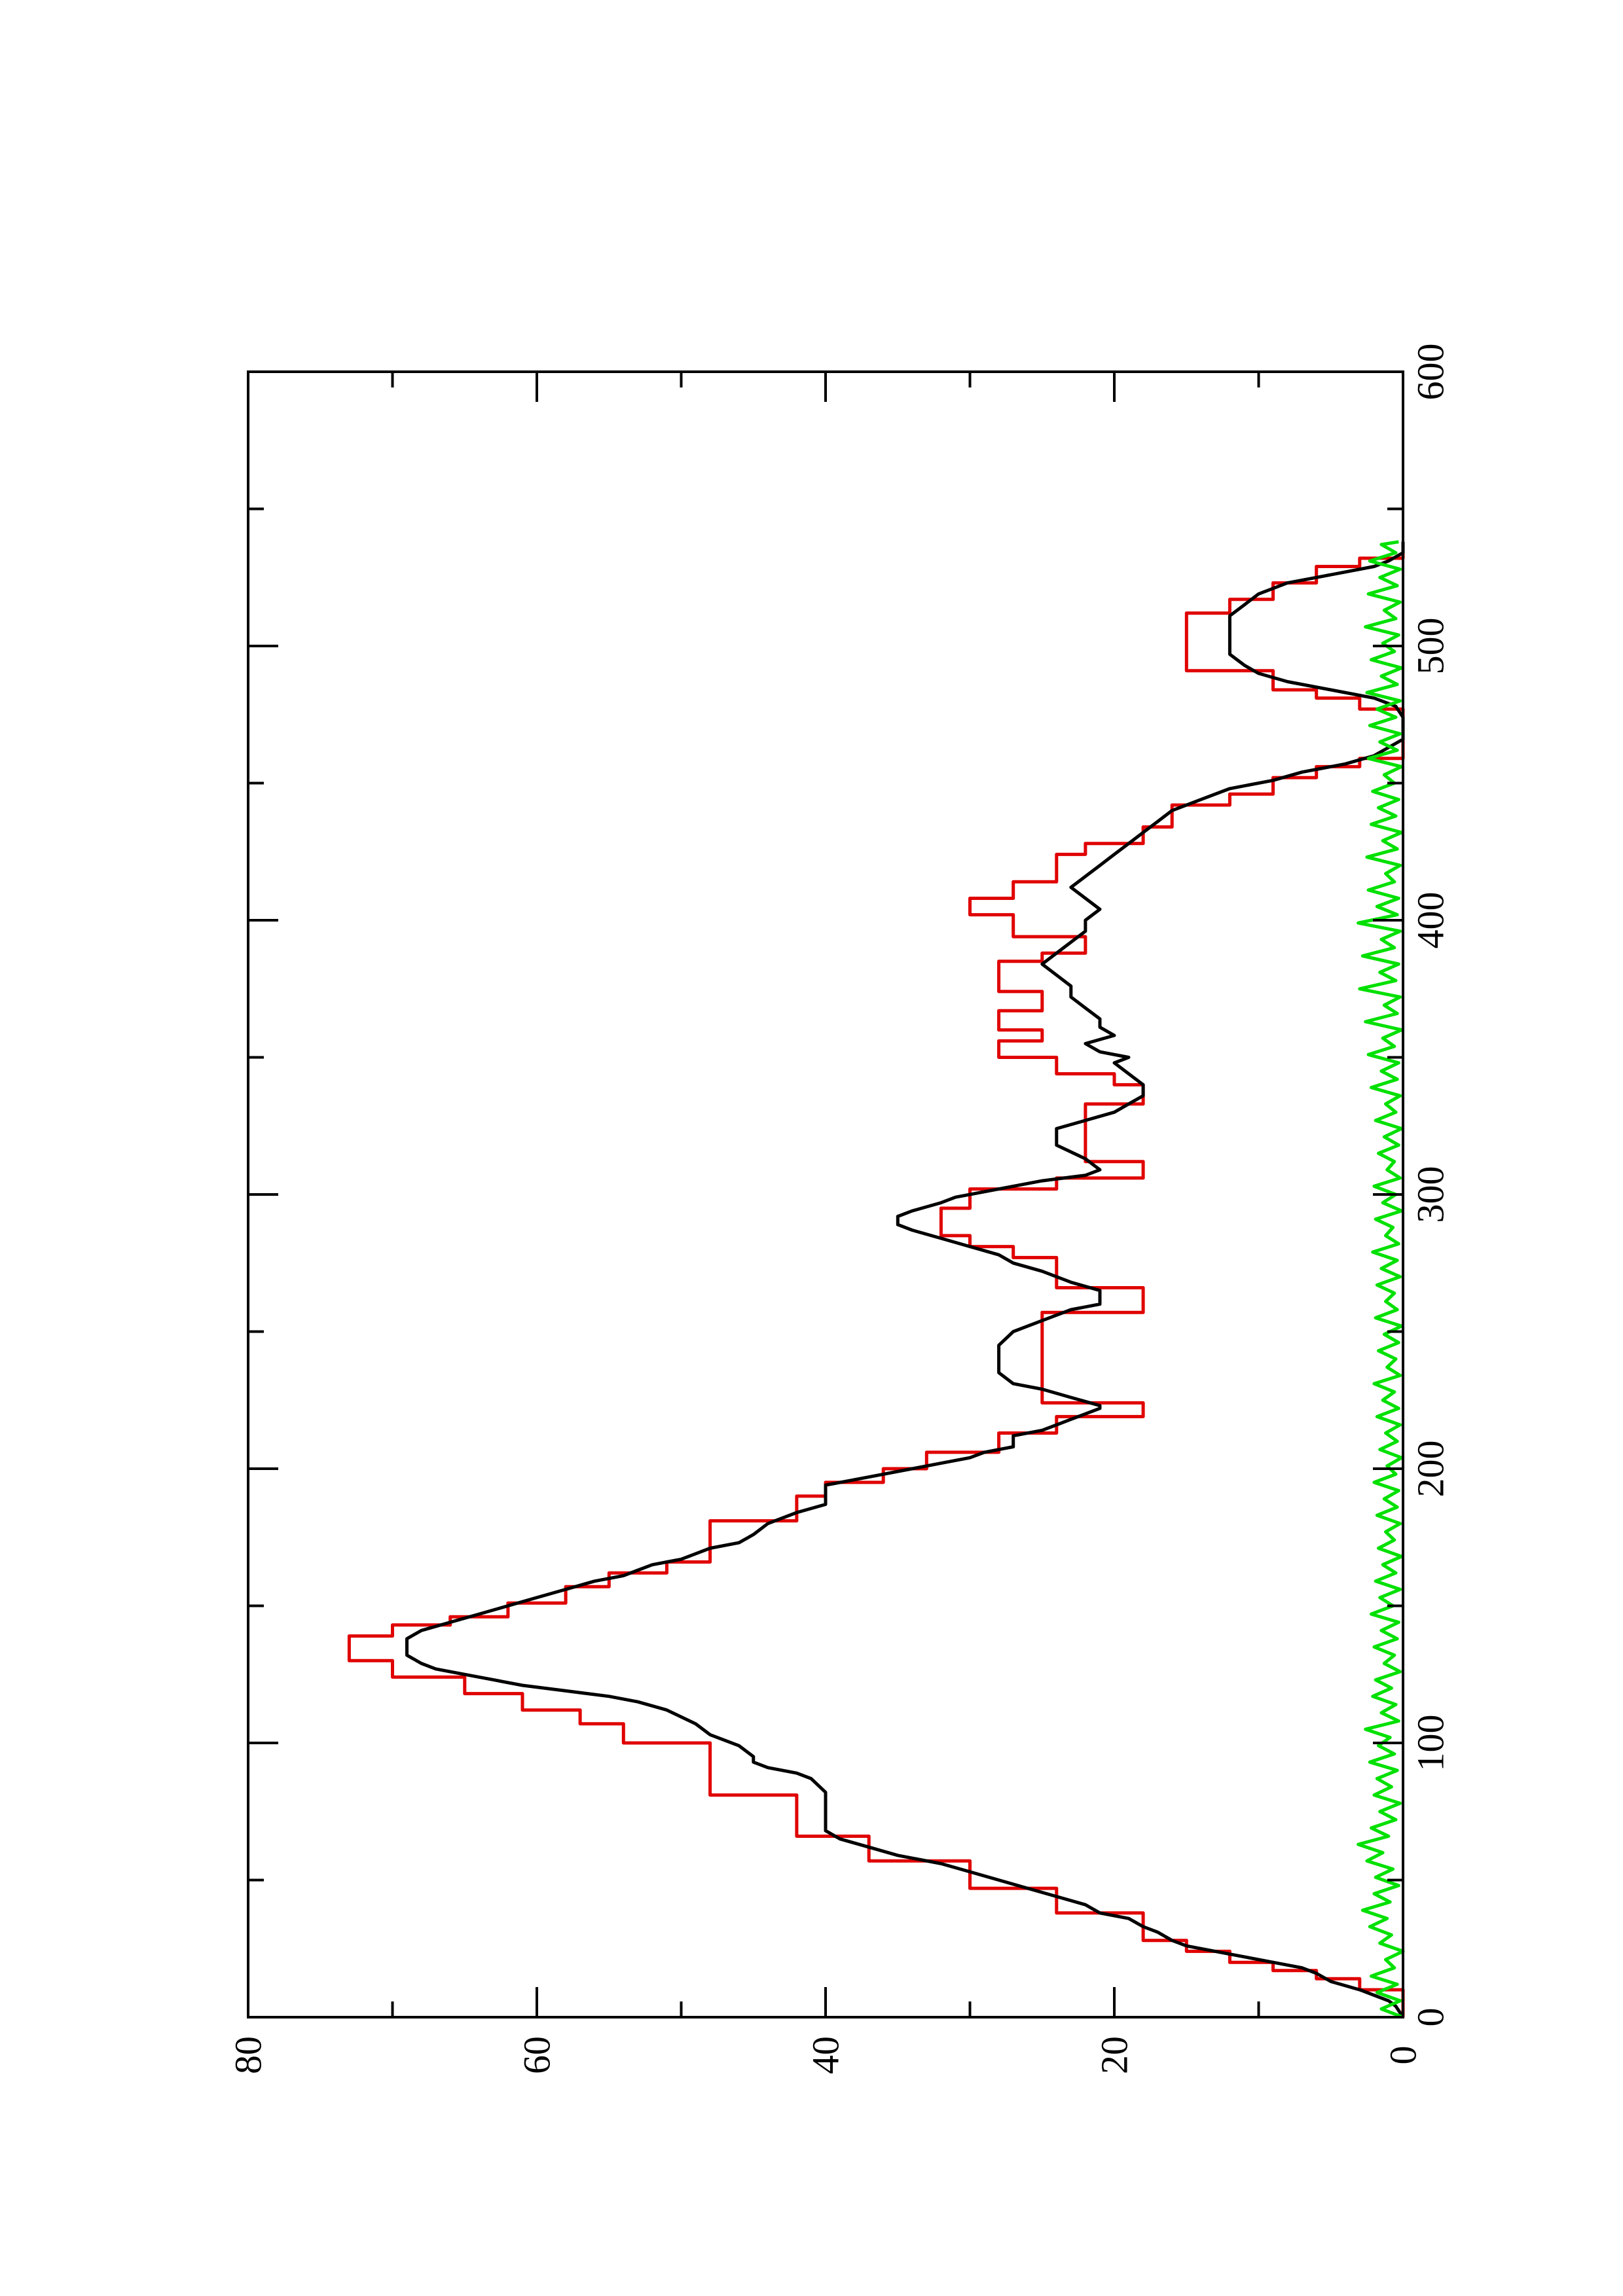 Image resolution: width=1623 pixels, height=2296 pixels. I want to click on x-tick-label: 0, so click(1431, 2017).